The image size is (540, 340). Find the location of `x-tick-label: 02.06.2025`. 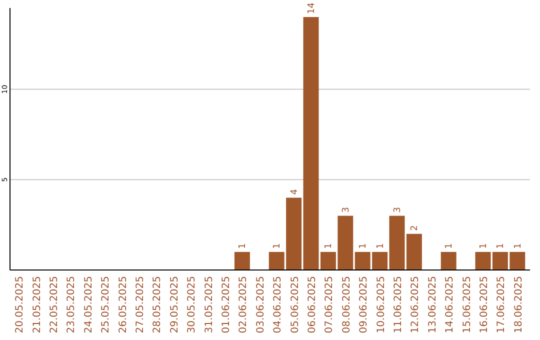

x-tick-label: 02.06.2025 is located at coordinates (244, 305).